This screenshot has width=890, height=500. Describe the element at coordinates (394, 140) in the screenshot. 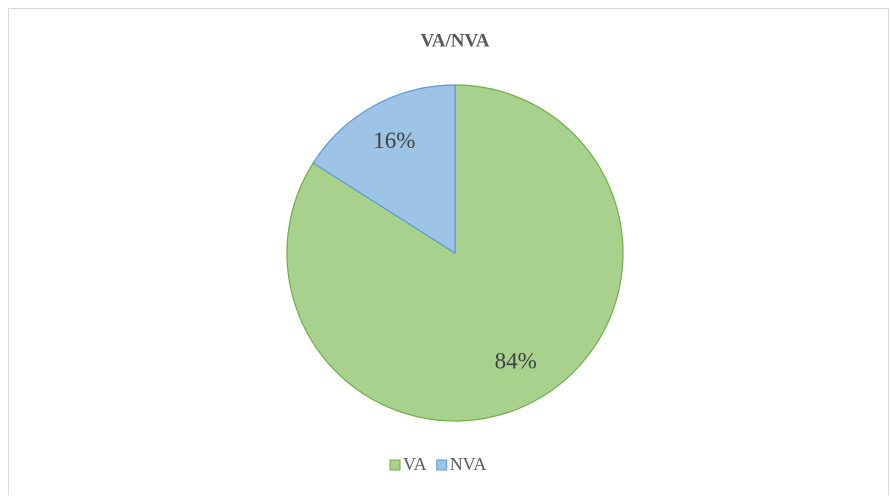

I see `data-label: 16%` at that location.